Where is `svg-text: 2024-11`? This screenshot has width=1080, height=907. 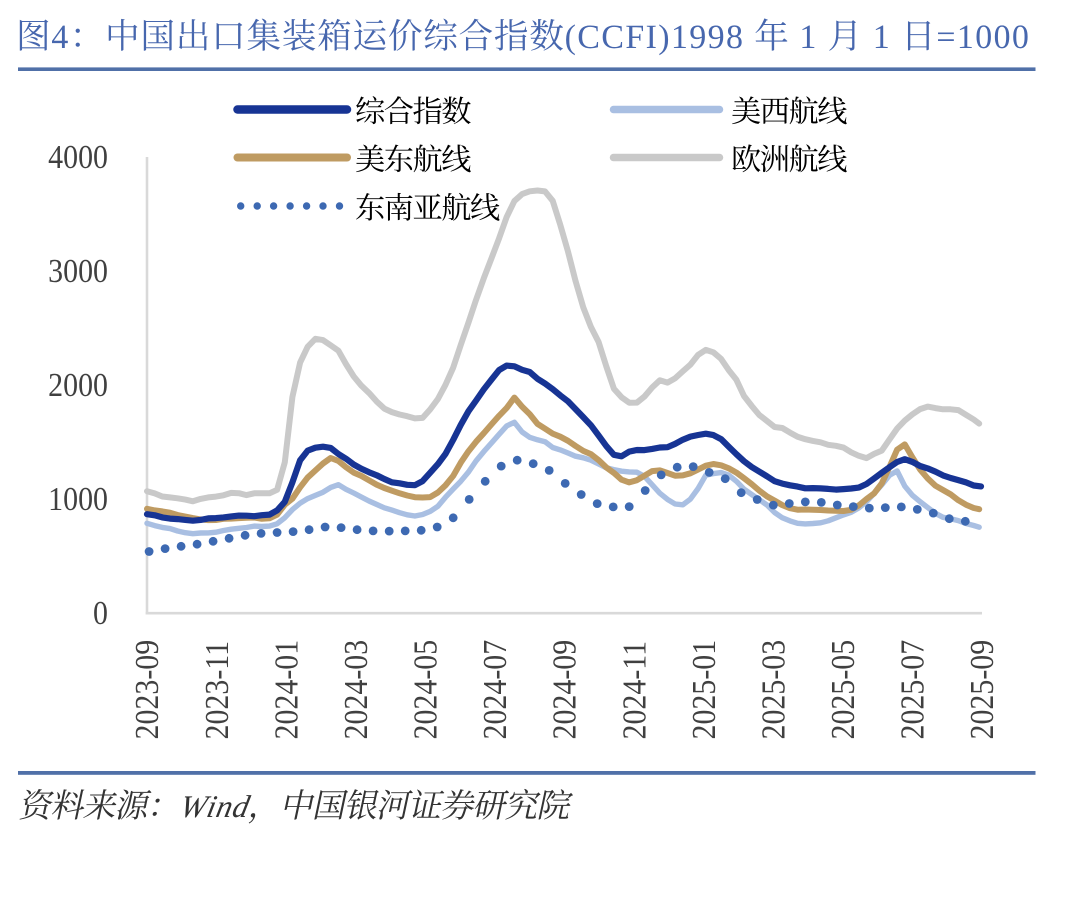
svg-text: 2024-11 is located at coordinates (634, 690).